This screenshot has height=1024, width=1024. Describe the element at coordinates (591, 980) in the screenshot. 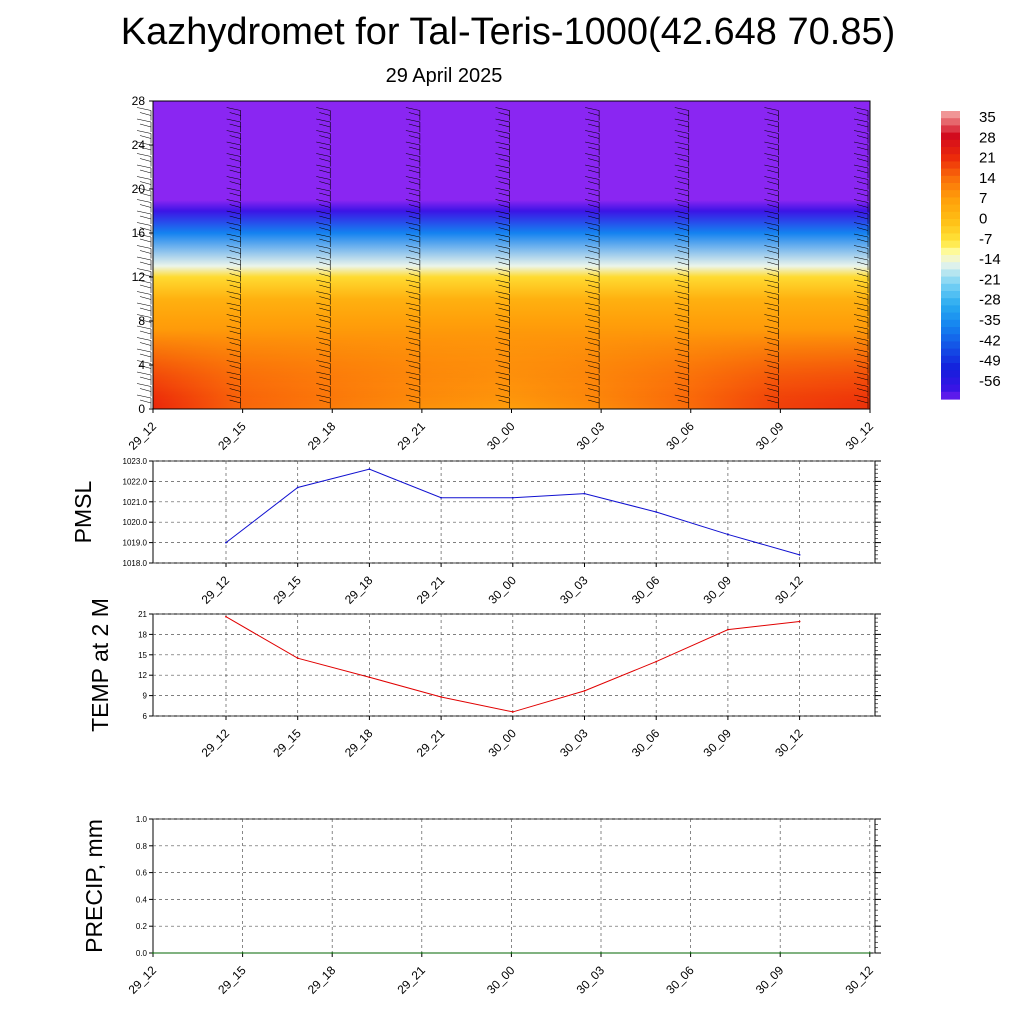

I see `x-tick-label: 30_03` at that location.